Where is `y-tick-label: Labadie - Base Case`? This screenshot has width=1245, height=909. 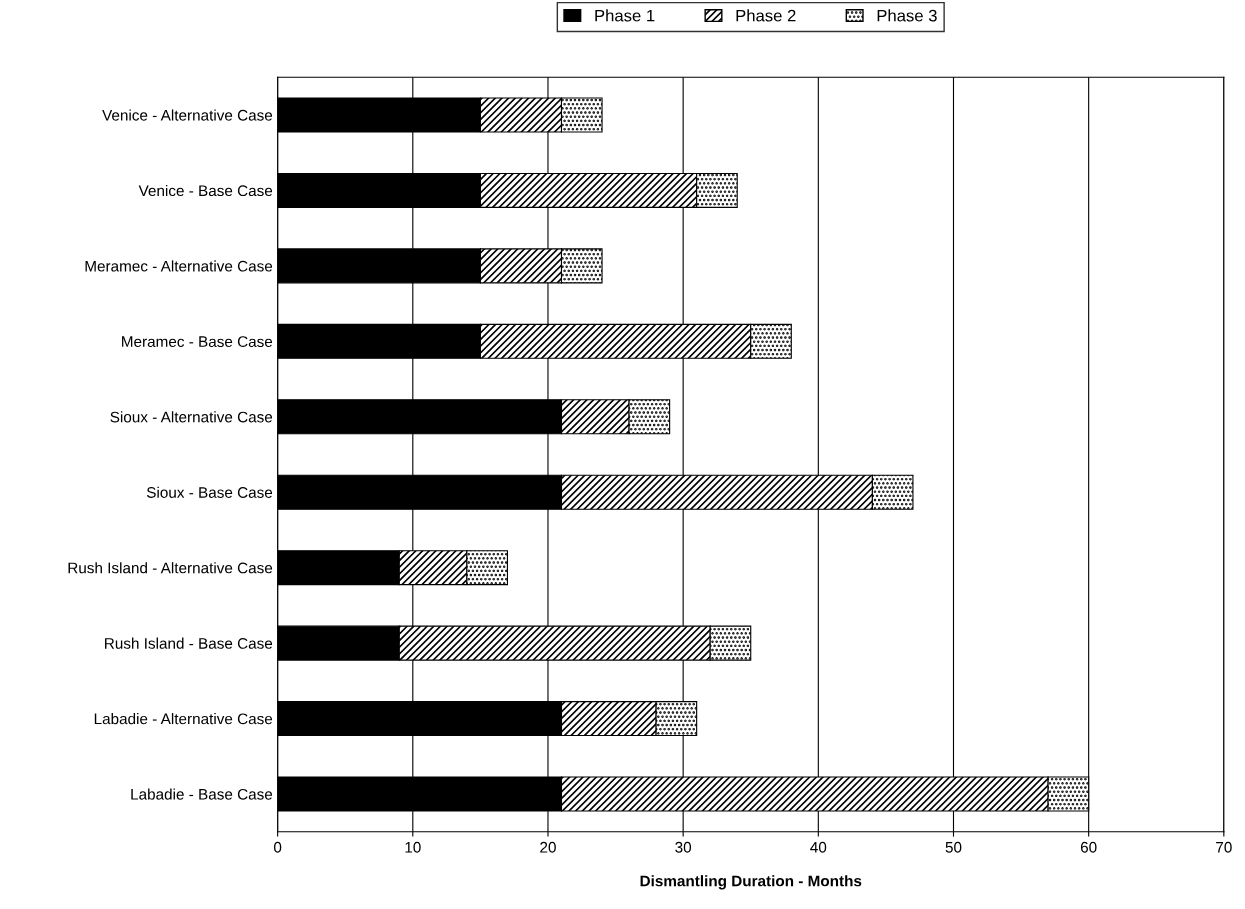 y-tick-label: Labadie - Base Case is located at coordinates (202, 794).